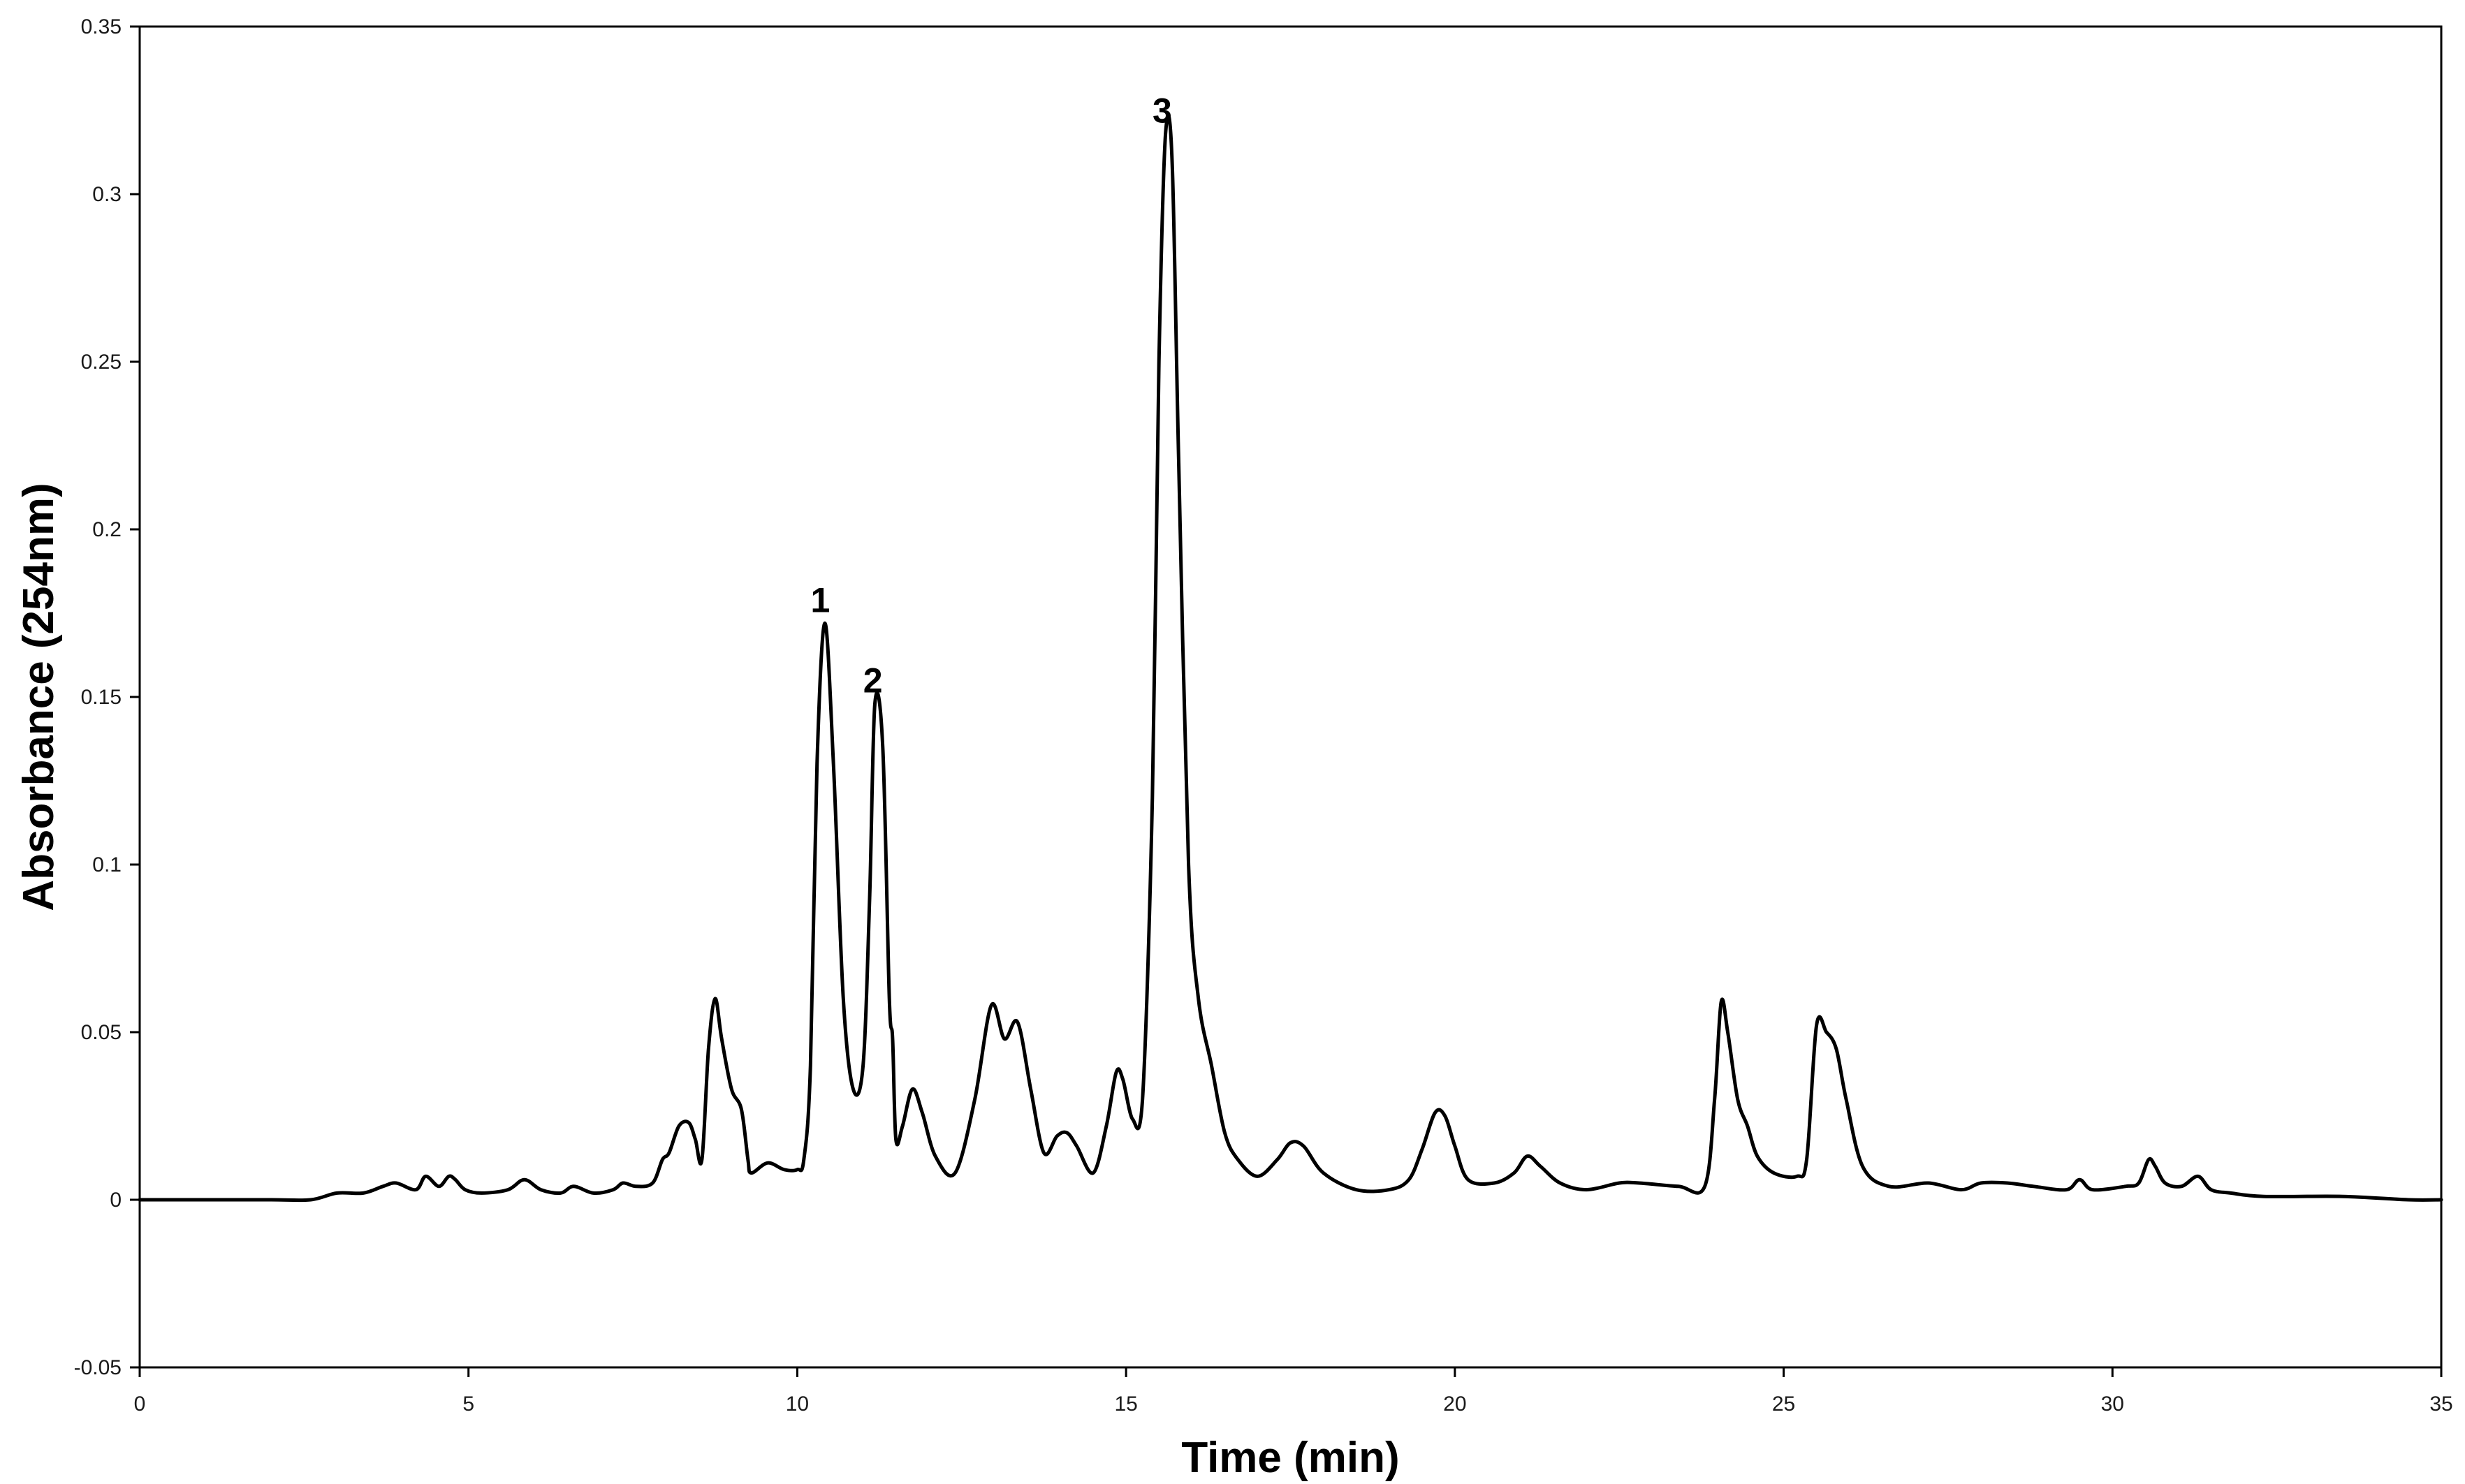  I want to click on x-tick-label: 25, so click(1784, 1404).